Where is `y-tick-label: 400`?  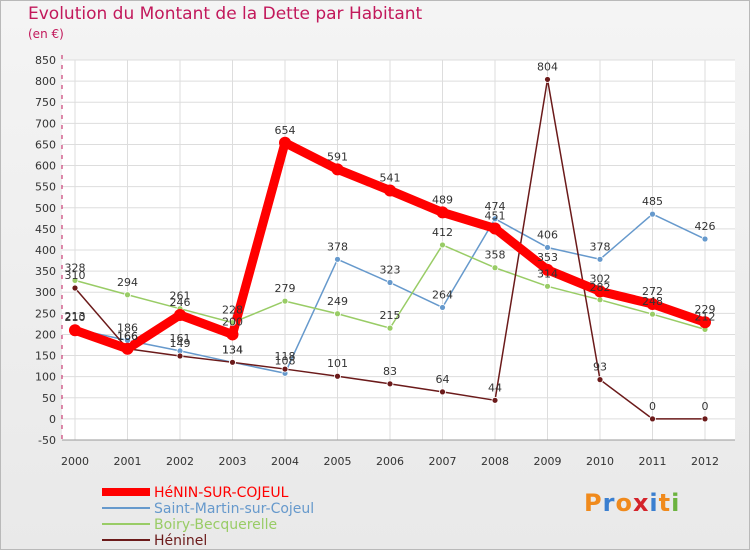
y-tick-label: 400 is located at coordinates (45, 250).